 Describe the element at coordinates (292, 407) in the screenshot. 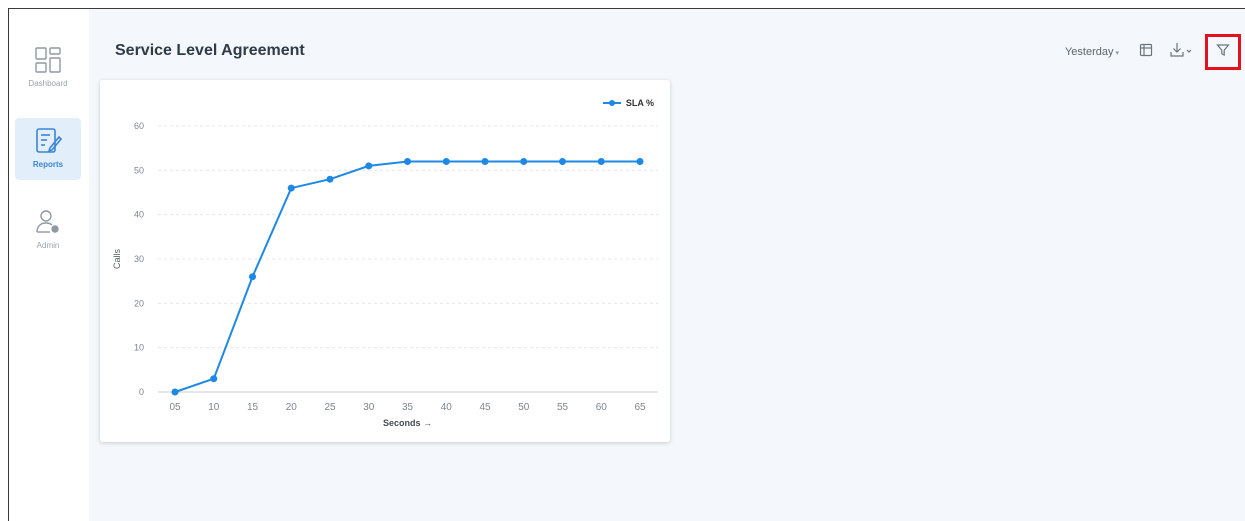

I see `x-tick-label: 20` at that location.